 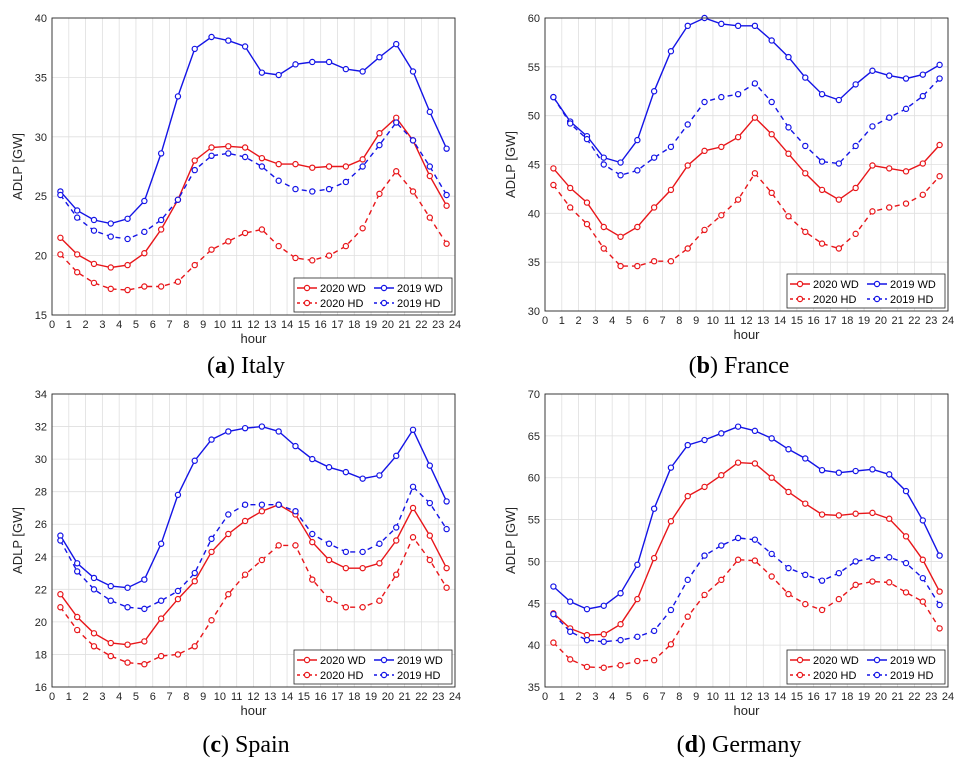 What do you see at coordinates (253, 130) in the screenshot?
I see `series-2019-wd` at bounding box center [253, 130].